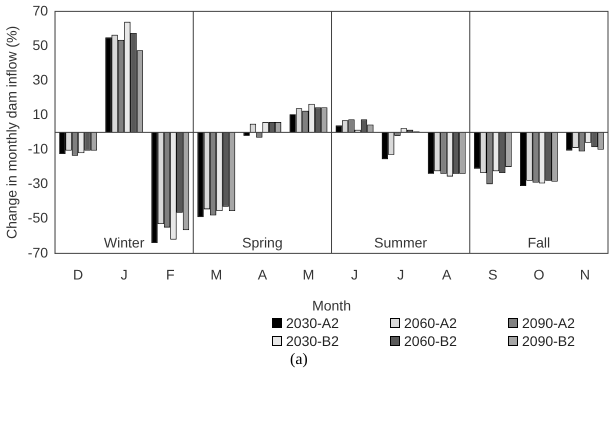 The height and width of the screenshot is (423, 612). I want to click on x-tick-label: D, so click(78, 274).